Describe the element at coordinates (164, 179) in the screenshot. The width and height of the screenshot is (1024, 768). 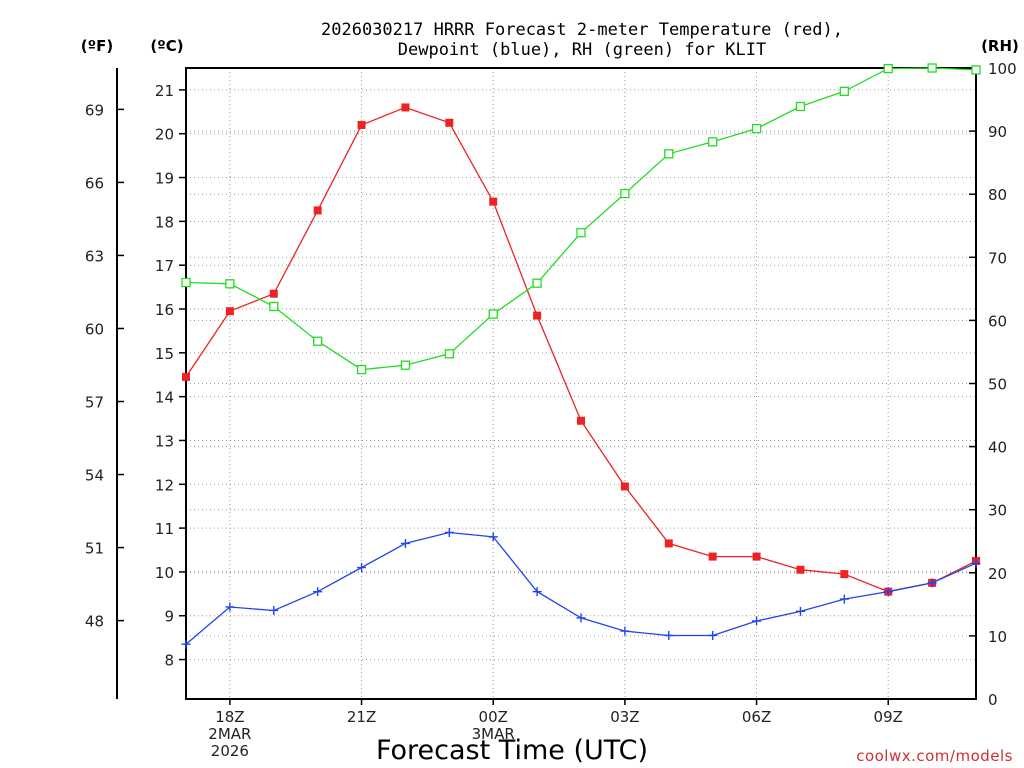
I see `celsius-tick-label: 19` at that location.